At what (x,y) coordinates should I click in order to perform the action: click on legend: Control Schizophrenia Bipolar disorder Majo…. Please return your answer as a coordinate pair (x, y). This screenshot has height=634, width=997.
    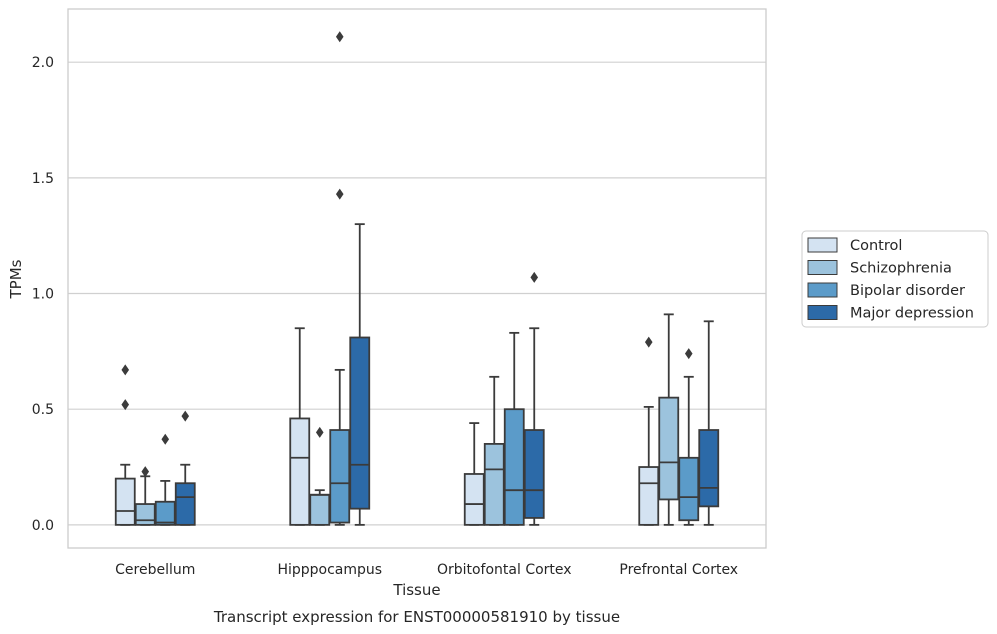
    Looking at the image, I should click on (895, 279).